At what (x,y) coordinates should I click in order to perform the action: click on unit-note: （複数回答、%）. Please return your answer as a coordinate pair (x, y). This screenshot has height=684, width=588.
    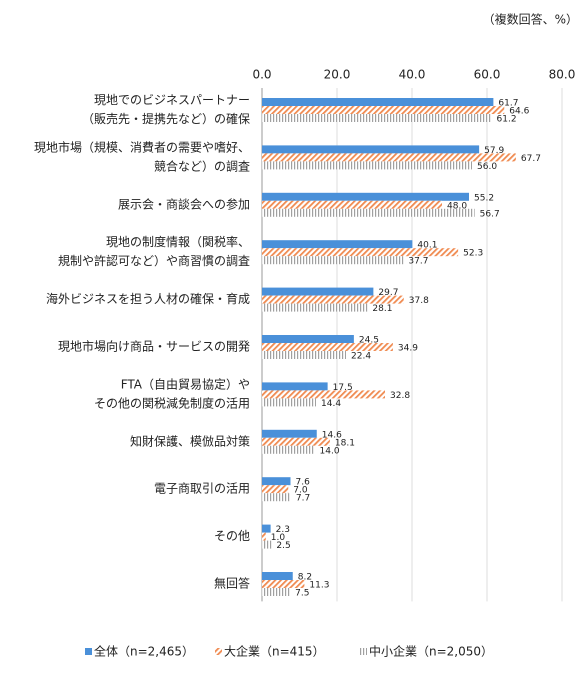
    Looking at the image, I should click on (530, 19).